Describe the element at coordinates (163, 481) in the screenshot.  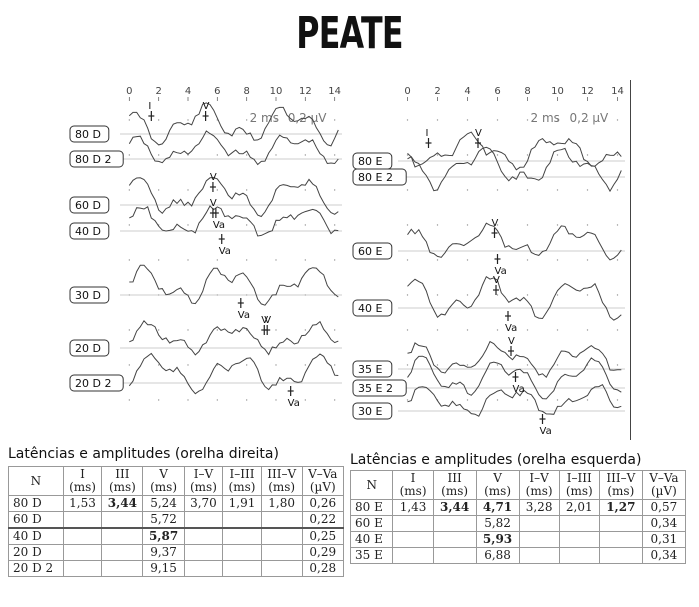
I see `table-header-cell: V (ms)` at that location.